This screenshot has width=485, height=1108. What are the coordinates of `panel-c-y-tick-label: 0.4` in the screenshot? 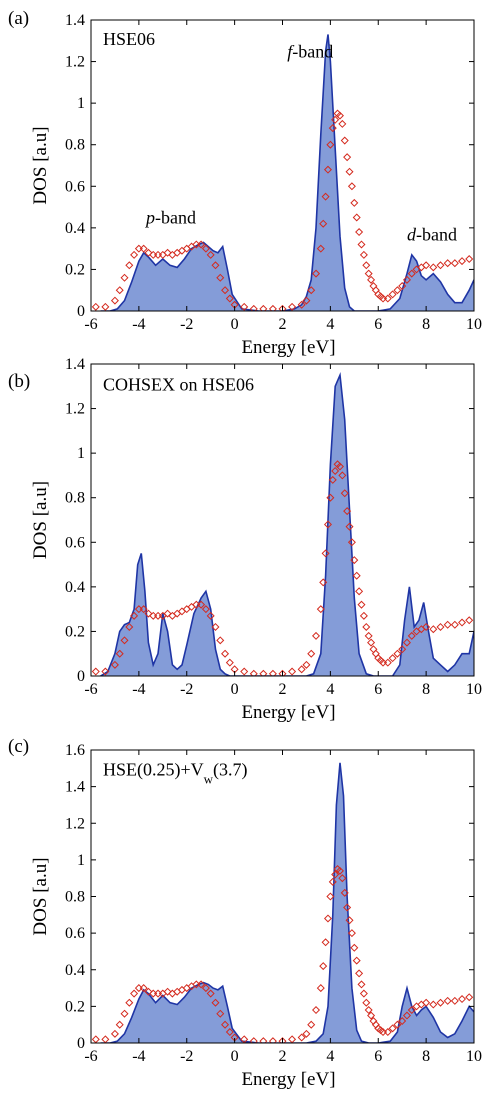 It's located at (75, 970).